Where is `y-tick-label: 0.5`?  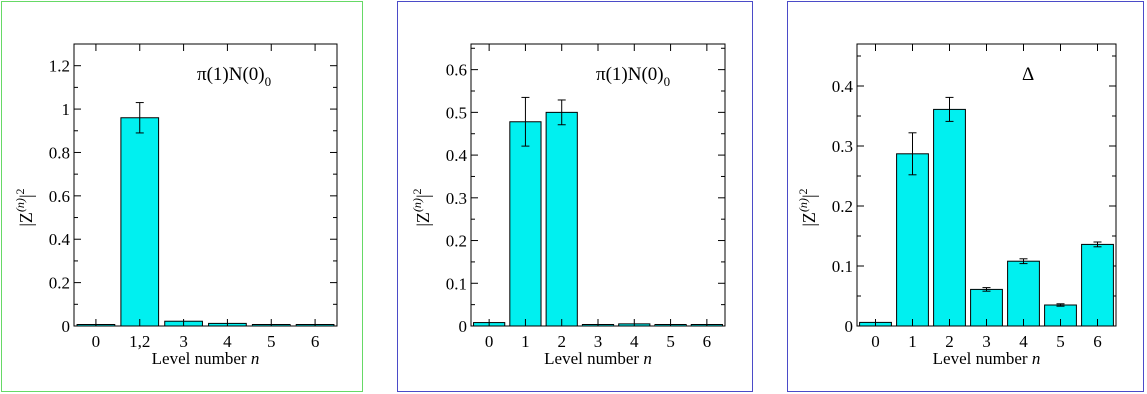
y-tick-label: 0.5 is located at coordinates (456, 112).